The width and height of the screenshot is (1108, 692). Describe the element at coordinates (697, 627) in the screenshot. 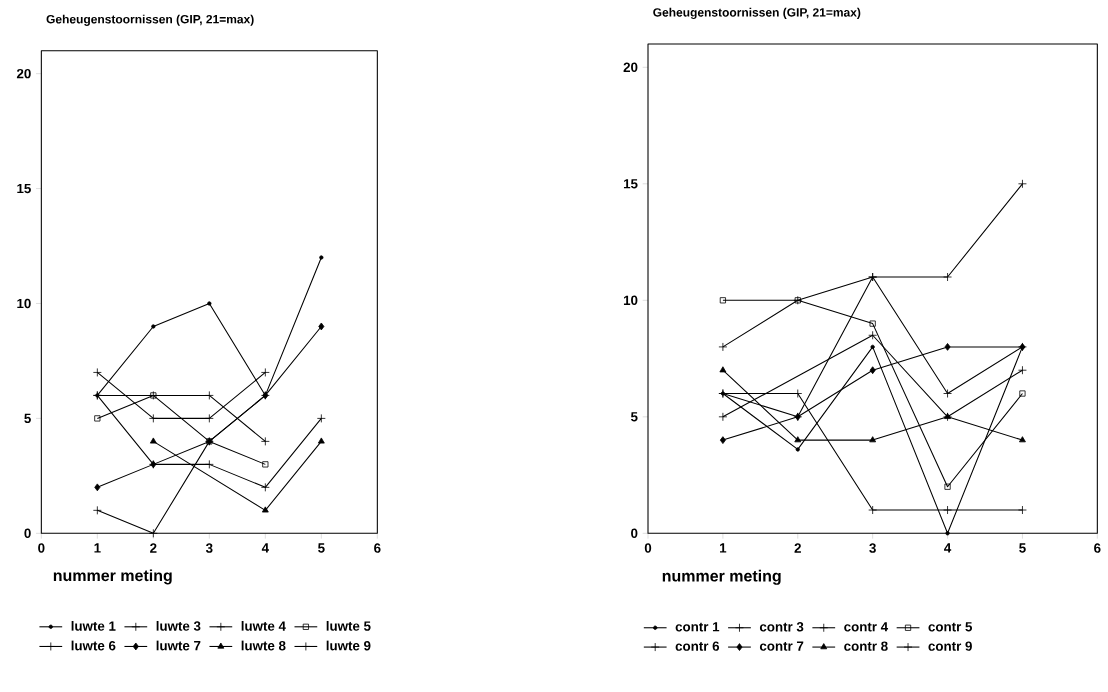

I see `legend-label: contr 1` at that location.